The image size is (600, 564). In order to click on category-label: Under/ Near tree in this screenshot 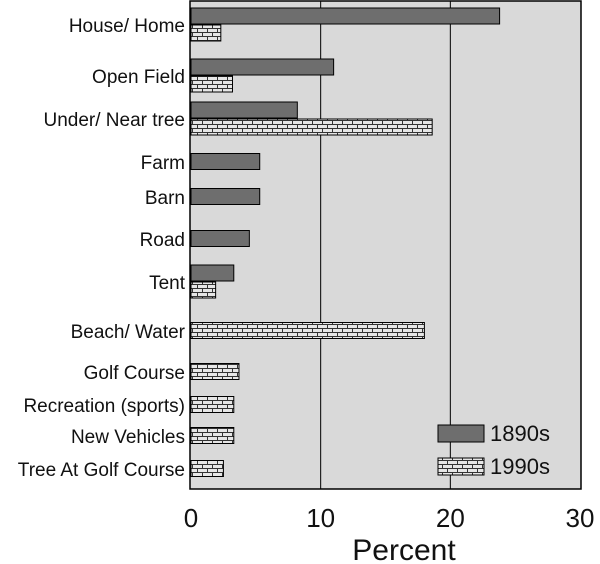, I will do `click(114, 120)`.